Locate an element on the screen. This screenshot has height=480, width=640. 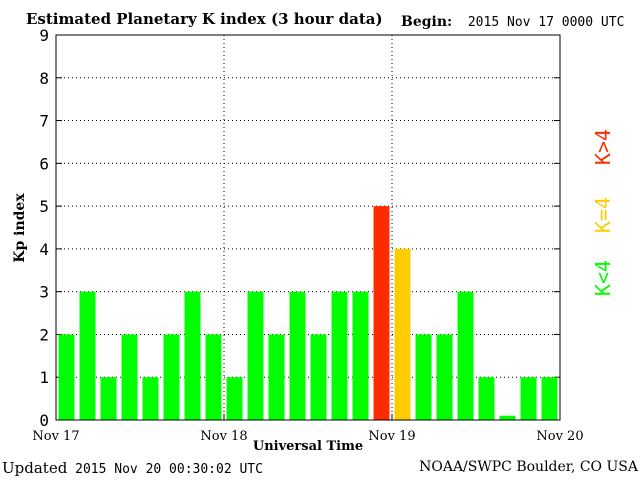
y-tick-label: 3 is located at coordinates (44, 292).